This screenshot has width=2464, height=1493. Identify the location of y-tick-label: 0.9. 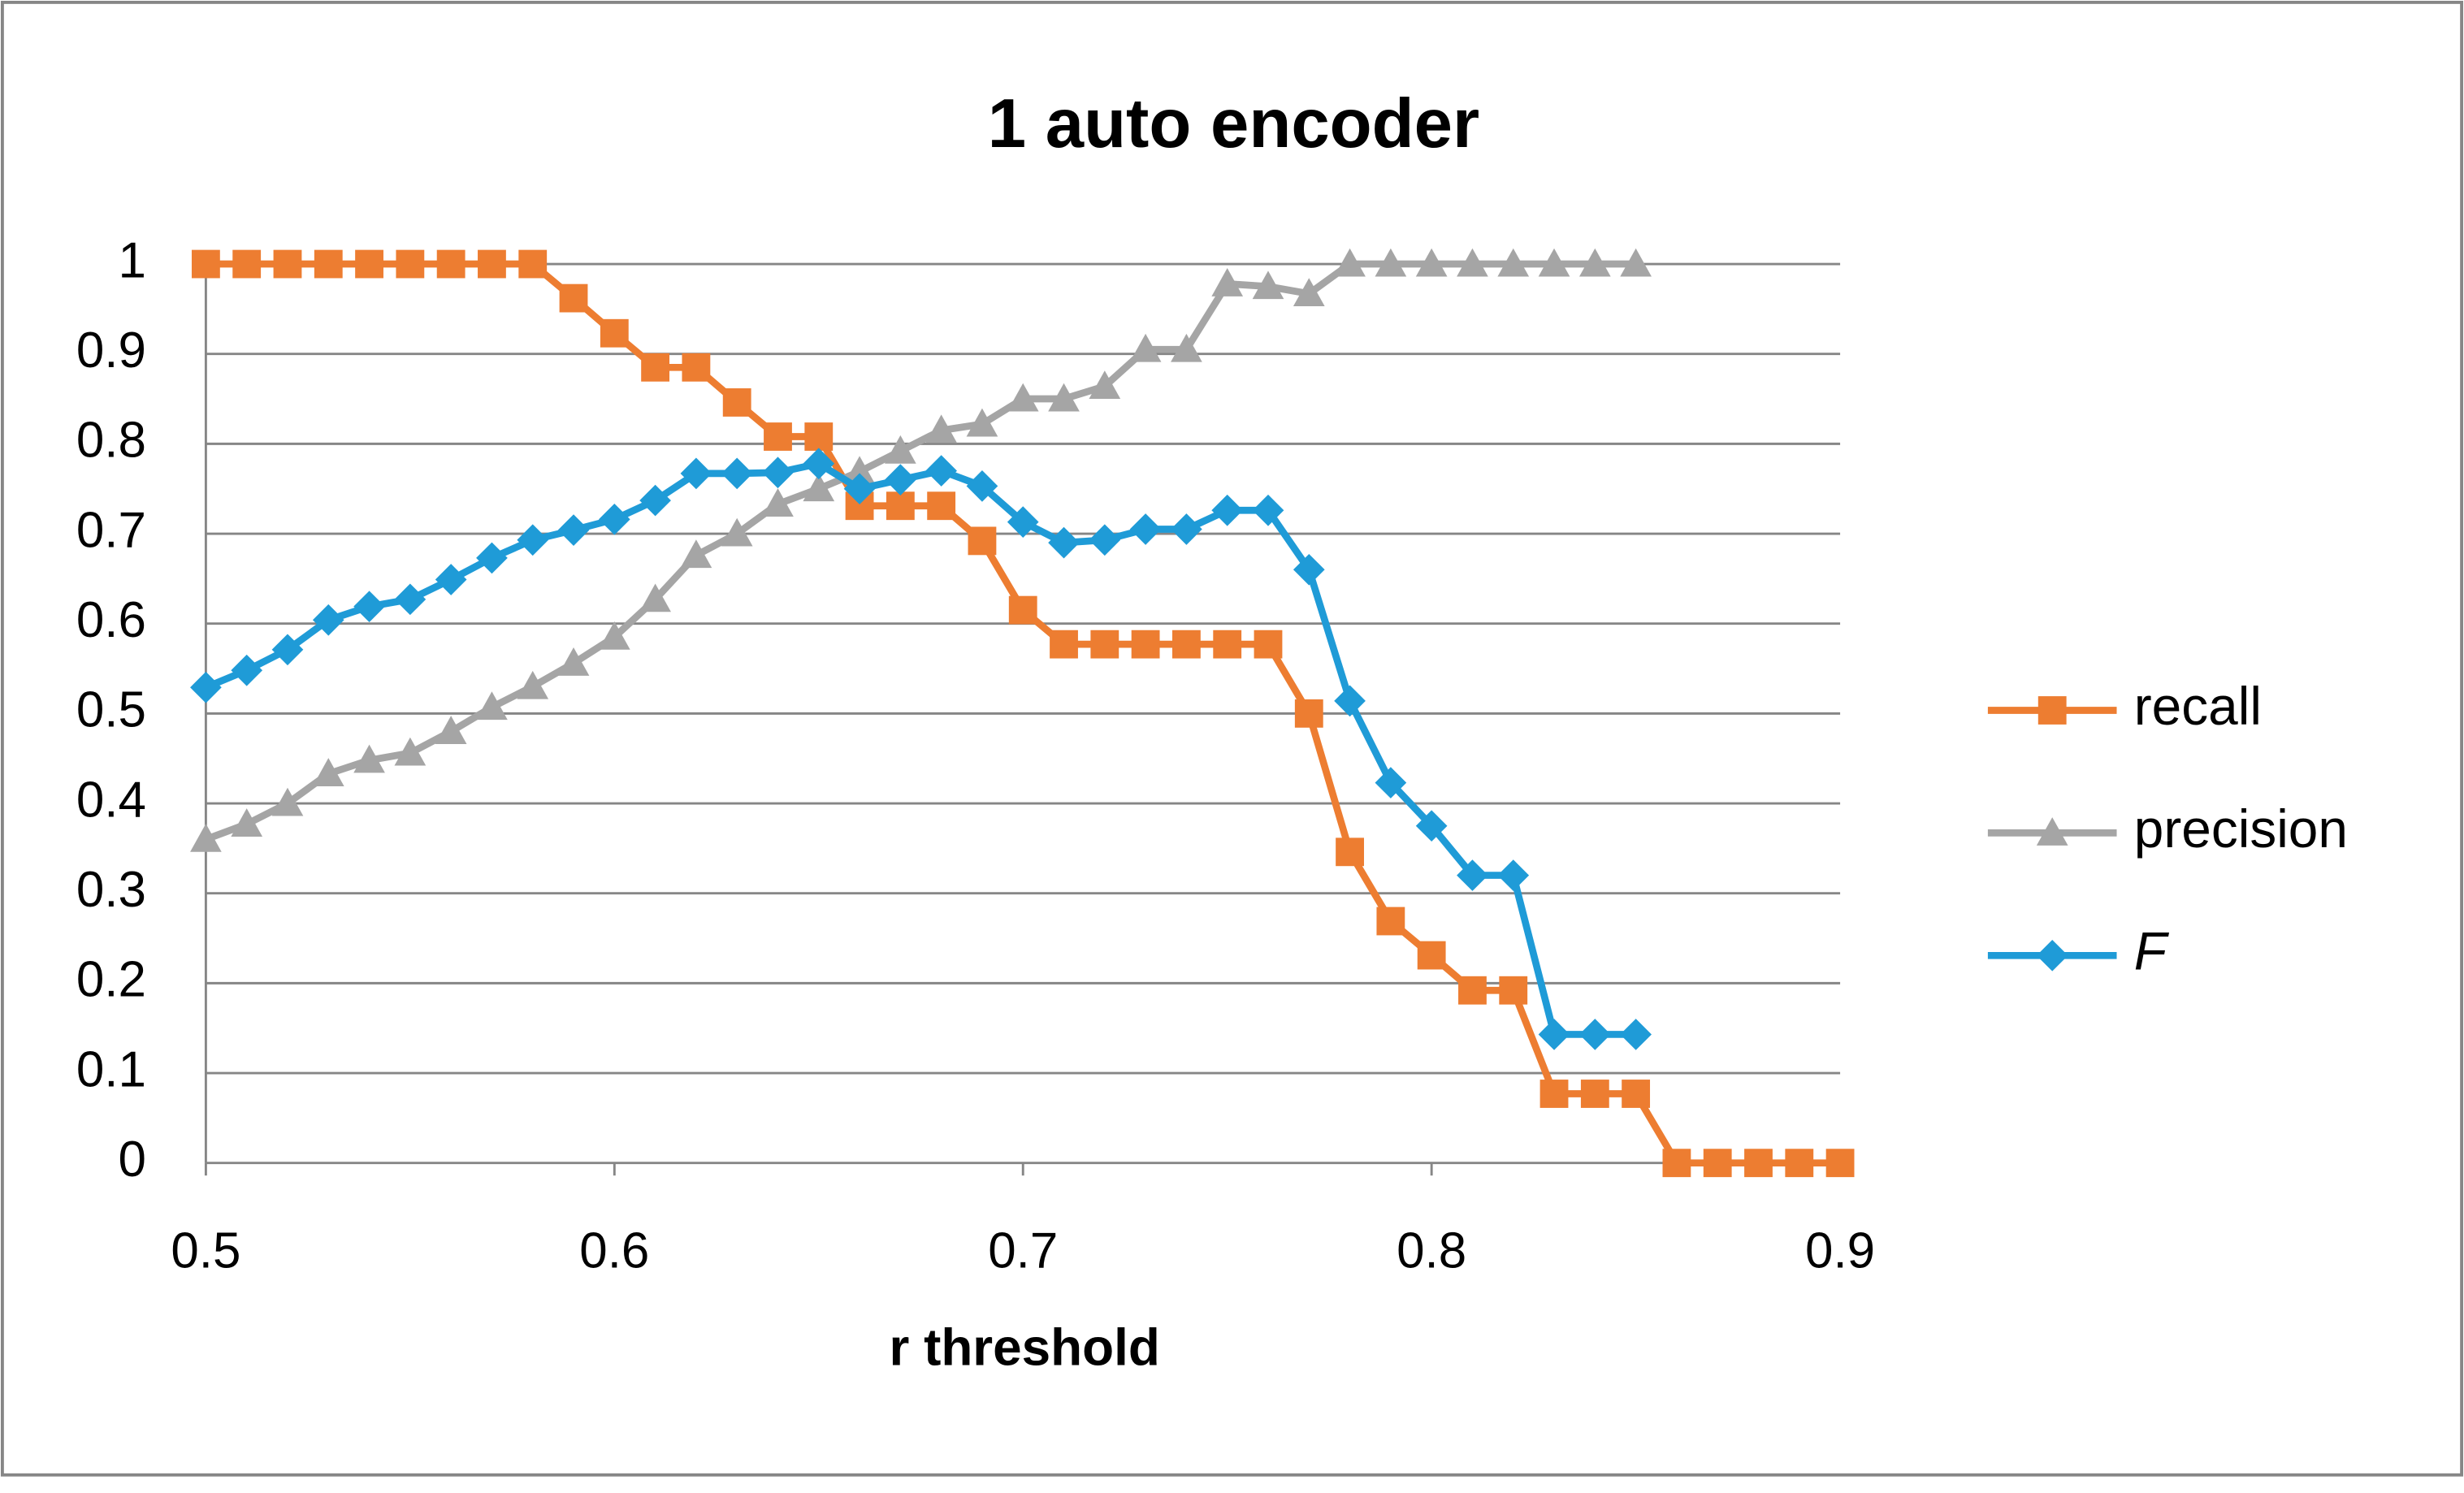
(111, 350).